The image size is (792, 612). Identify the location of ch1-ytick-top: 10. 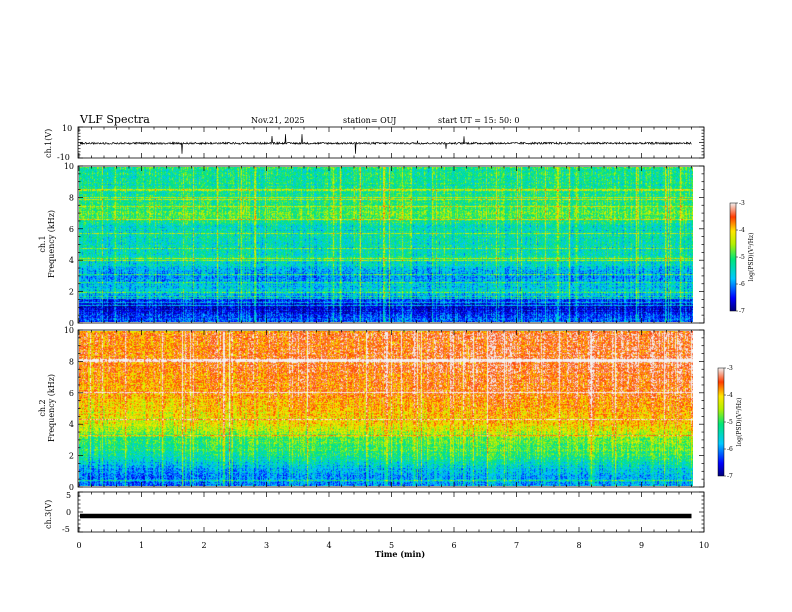
(67, 128).